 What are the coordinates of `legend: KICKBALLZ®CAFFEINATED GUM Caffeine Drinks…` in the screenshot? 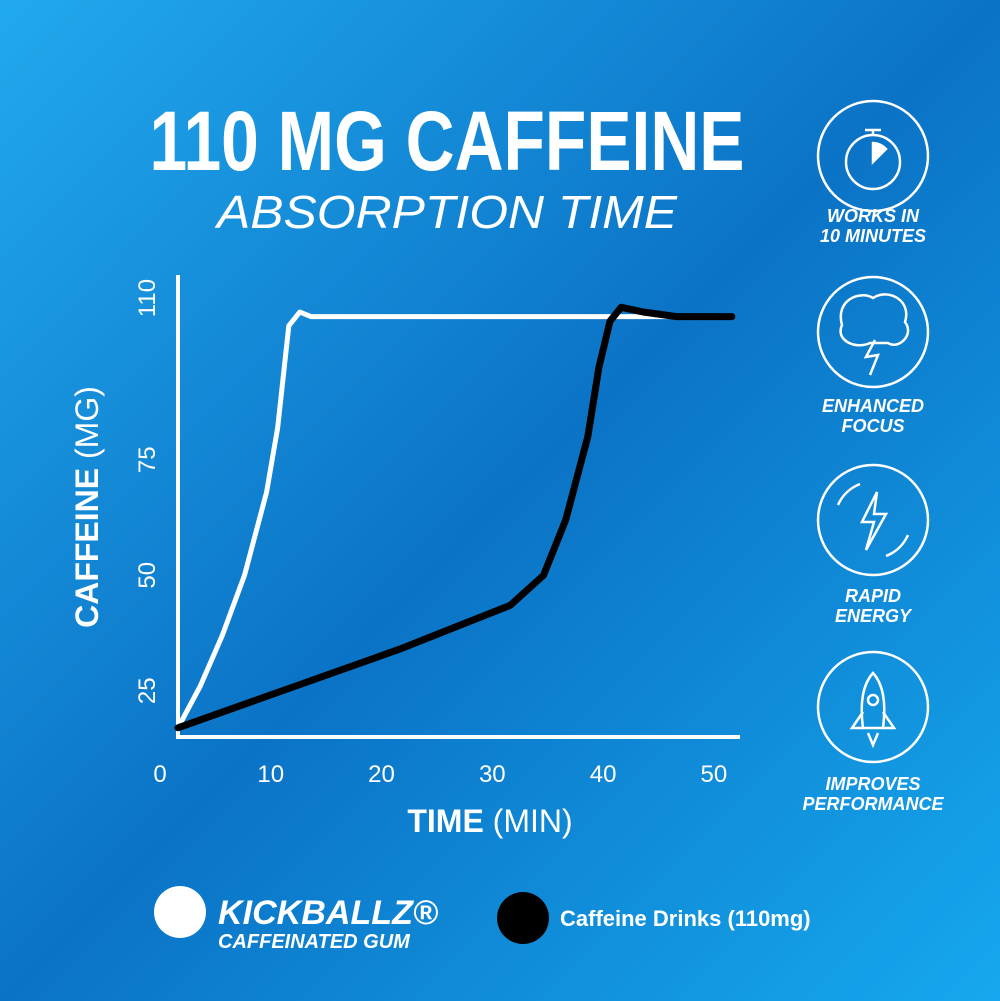 It's located at (482, 919).